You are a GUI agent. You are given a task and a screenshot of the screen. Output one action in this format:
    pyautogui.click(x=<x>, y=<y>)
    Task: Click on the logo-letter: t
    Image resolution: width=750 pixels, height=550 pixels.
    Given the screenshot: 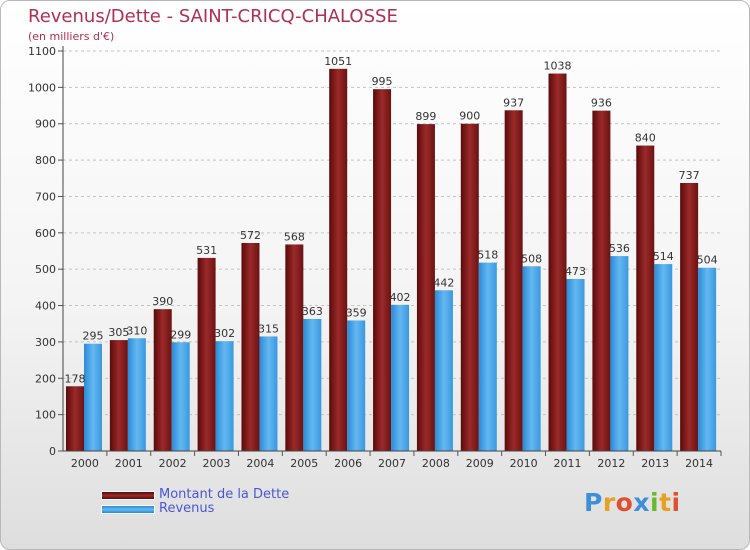 What is the action you would take?
    pyautogui.click(x=665, y=502)
    